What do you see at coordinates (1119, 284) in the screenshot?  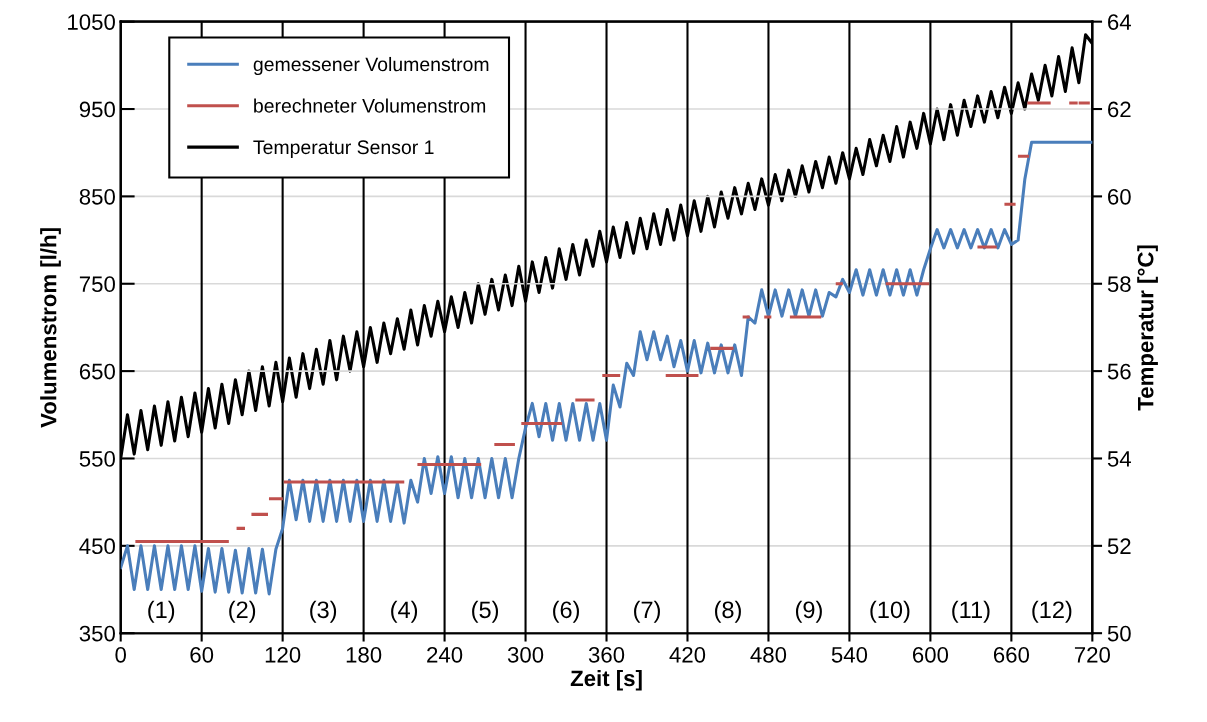 I see `y2-tick-label: 58` at bounding box center [1119, 284].